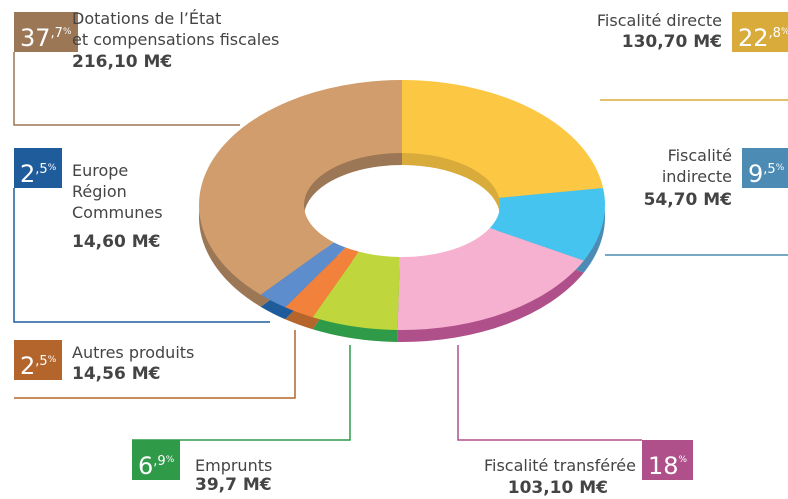  What do you see at coordinates (116, 242) in the screenshot?
I see `amount-label: 14,60 M€` at bounding box center [116, 242].